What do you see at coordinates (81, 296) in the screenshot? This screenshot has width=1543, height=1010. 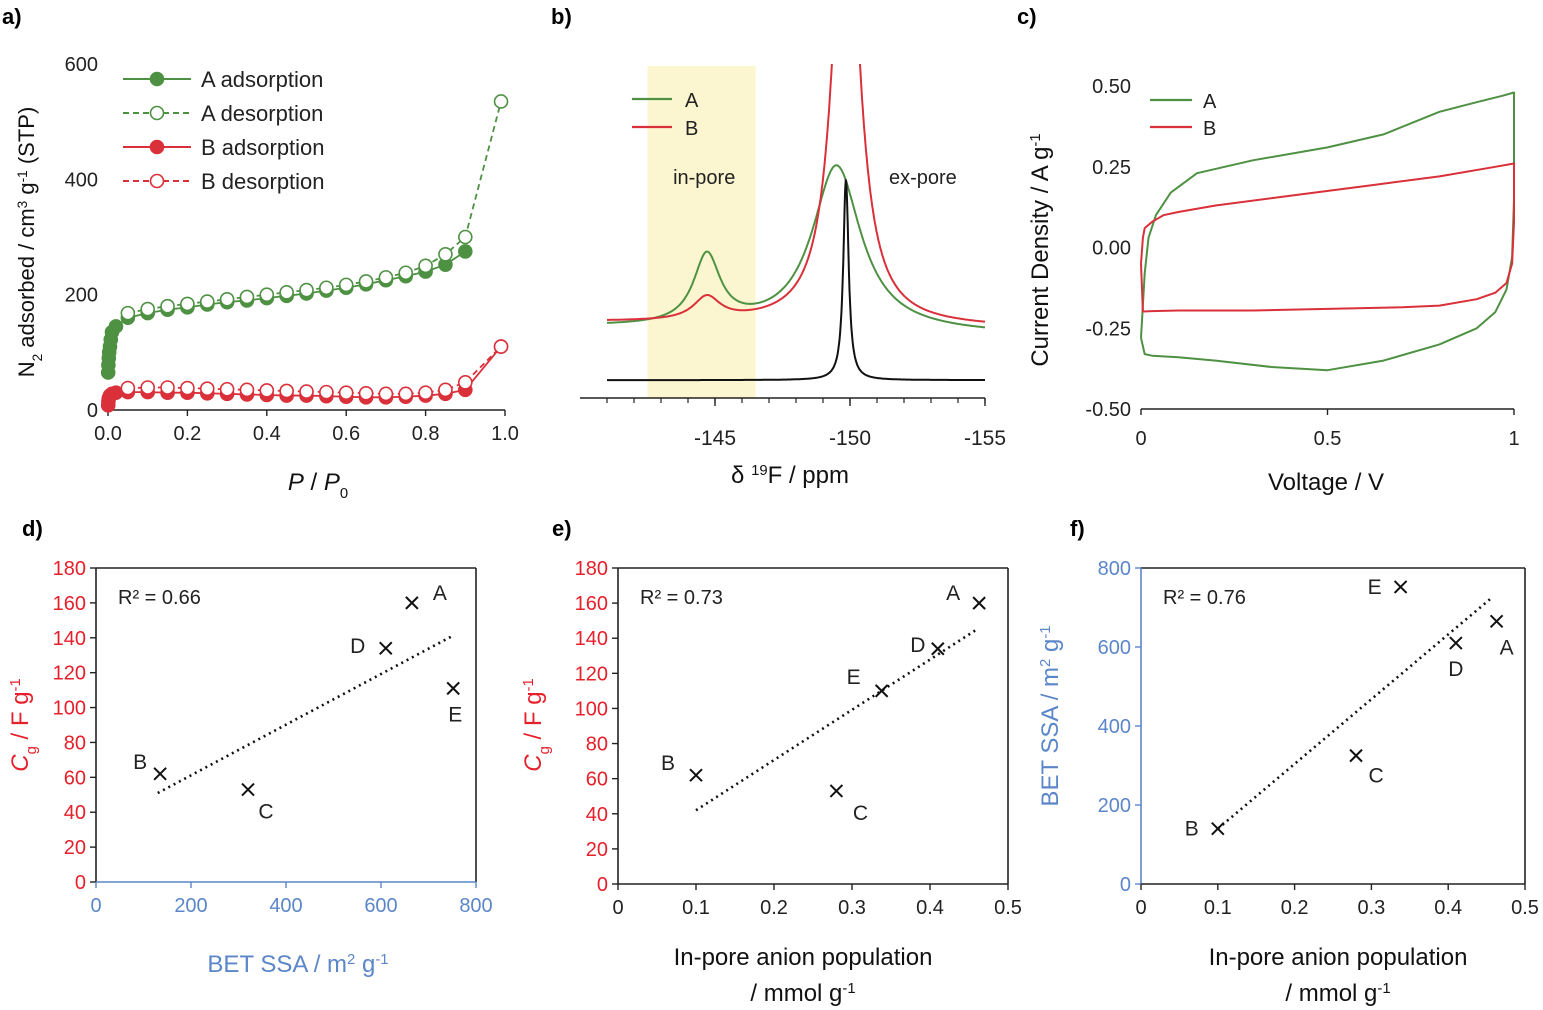 I see `y-tick-label: 200` at bounding box center [81, 296].